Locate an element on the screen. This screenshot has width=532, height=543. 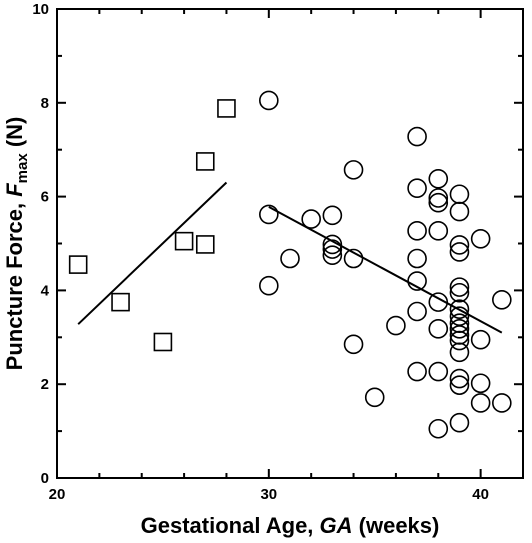
x-axis-title-suffix: (weeks) is located at coordinates (396, 525).